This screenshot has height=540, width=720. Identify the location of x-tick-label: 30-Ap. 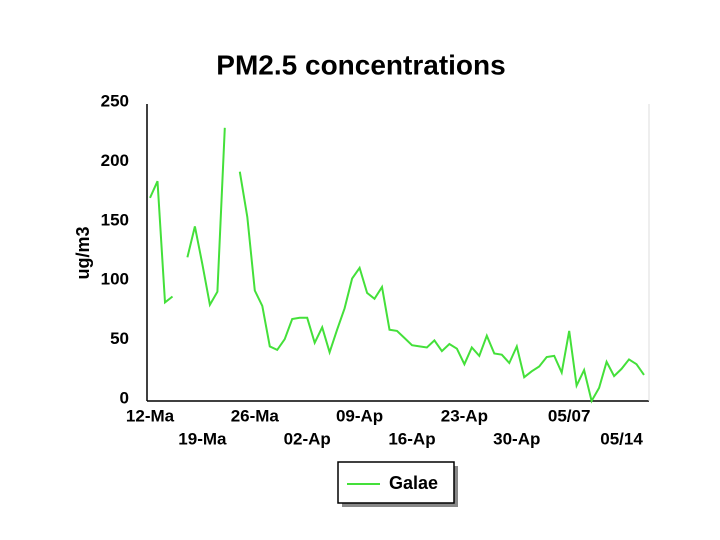
(516, 438).